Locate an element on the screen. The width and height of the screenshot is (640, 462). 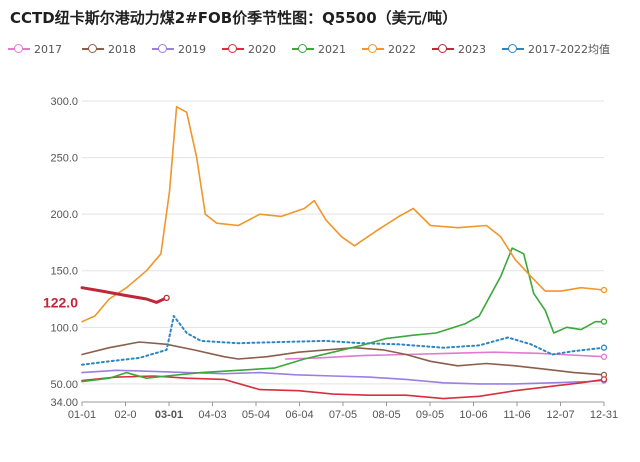
x-tick-label: 08-05 is located at coordinates (386, 415).